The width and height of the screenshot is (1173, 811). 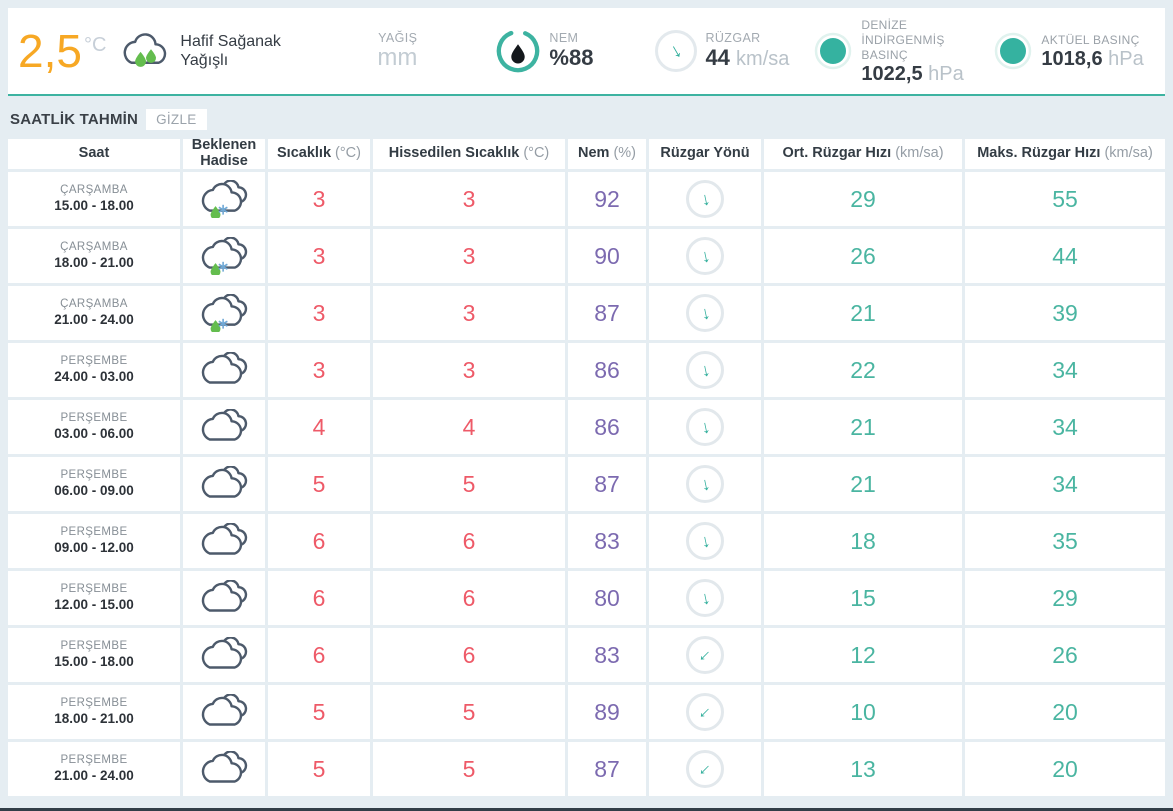 I want to click on humidity-cell: 83, so click(x=607, y=655).